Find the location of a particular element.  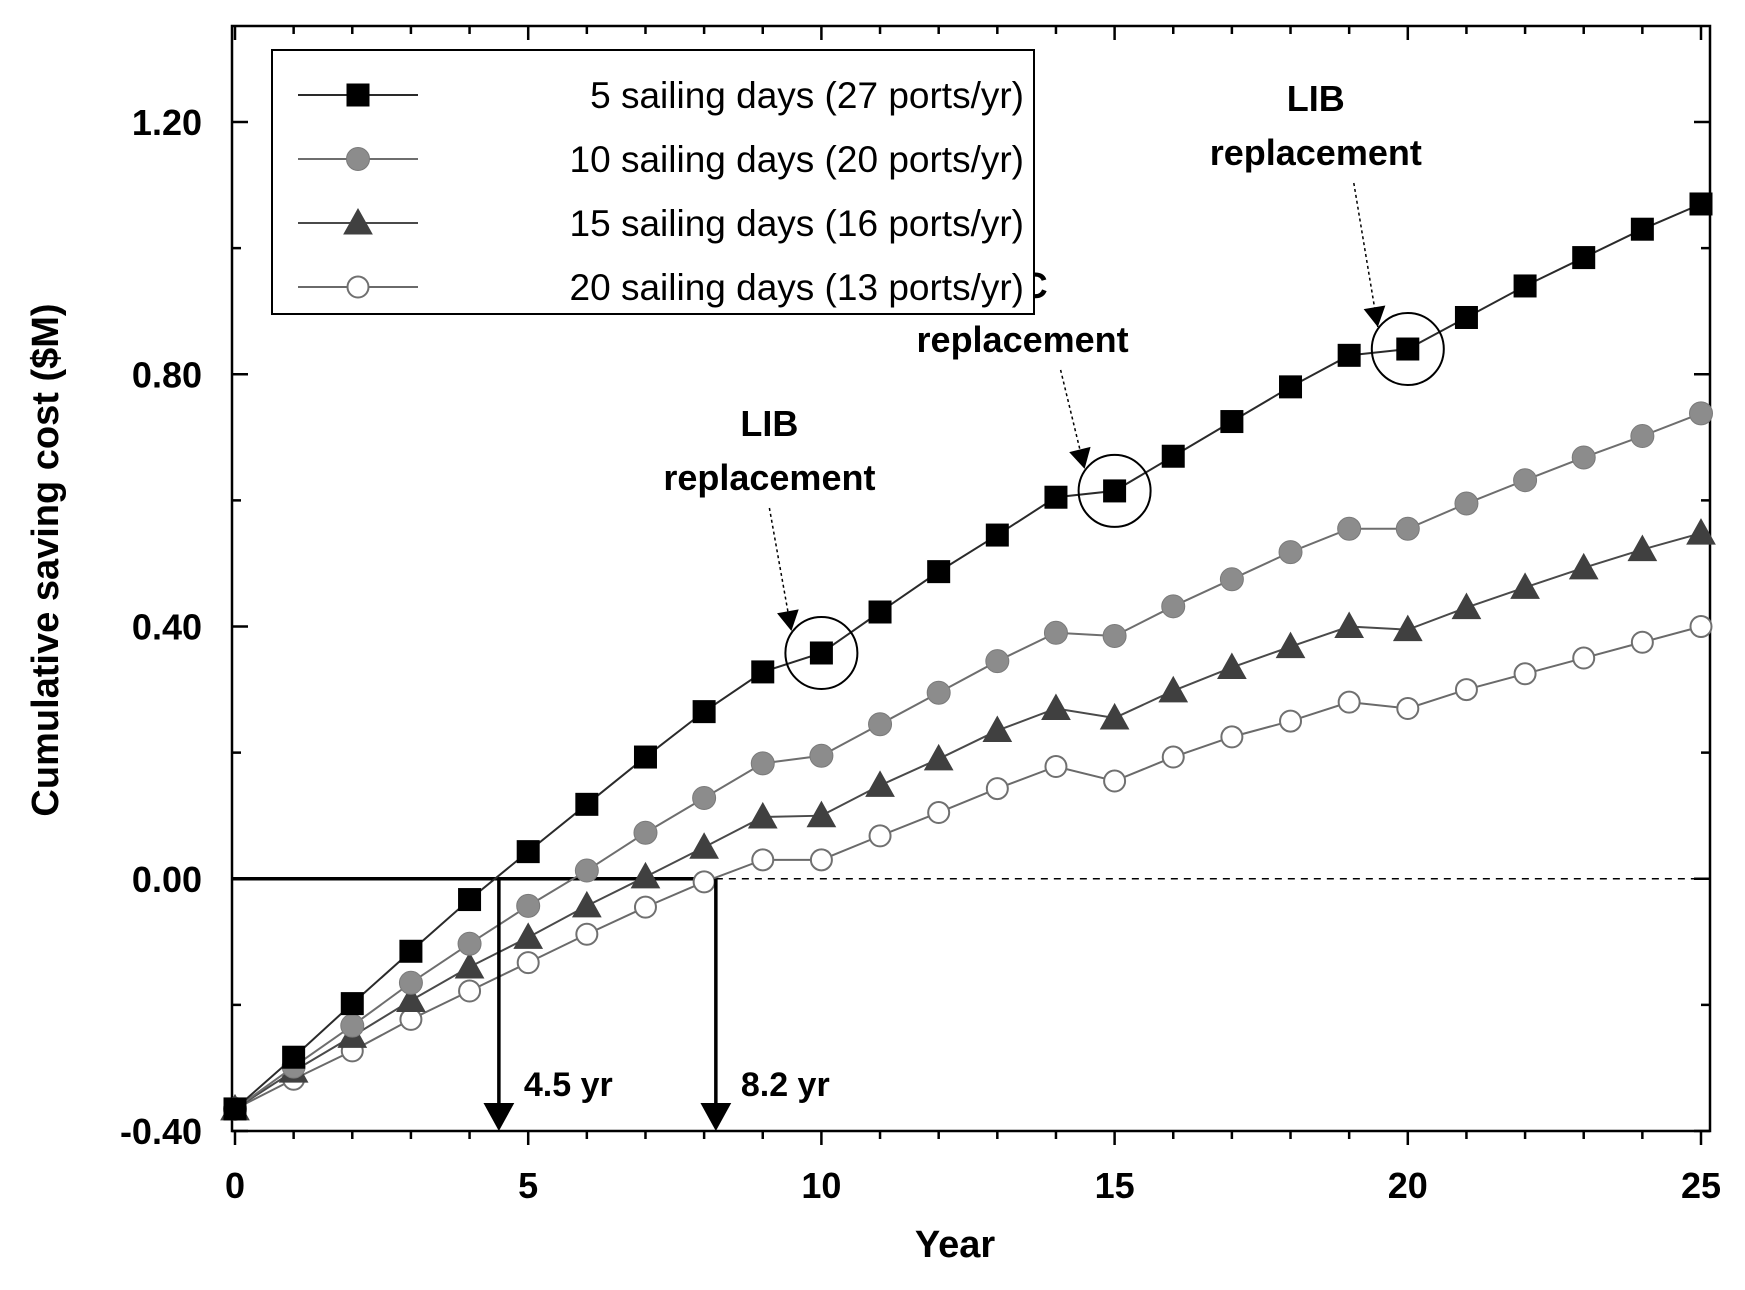

breakeven-label: 4.5 yr is located at coordinates (568, 1085).